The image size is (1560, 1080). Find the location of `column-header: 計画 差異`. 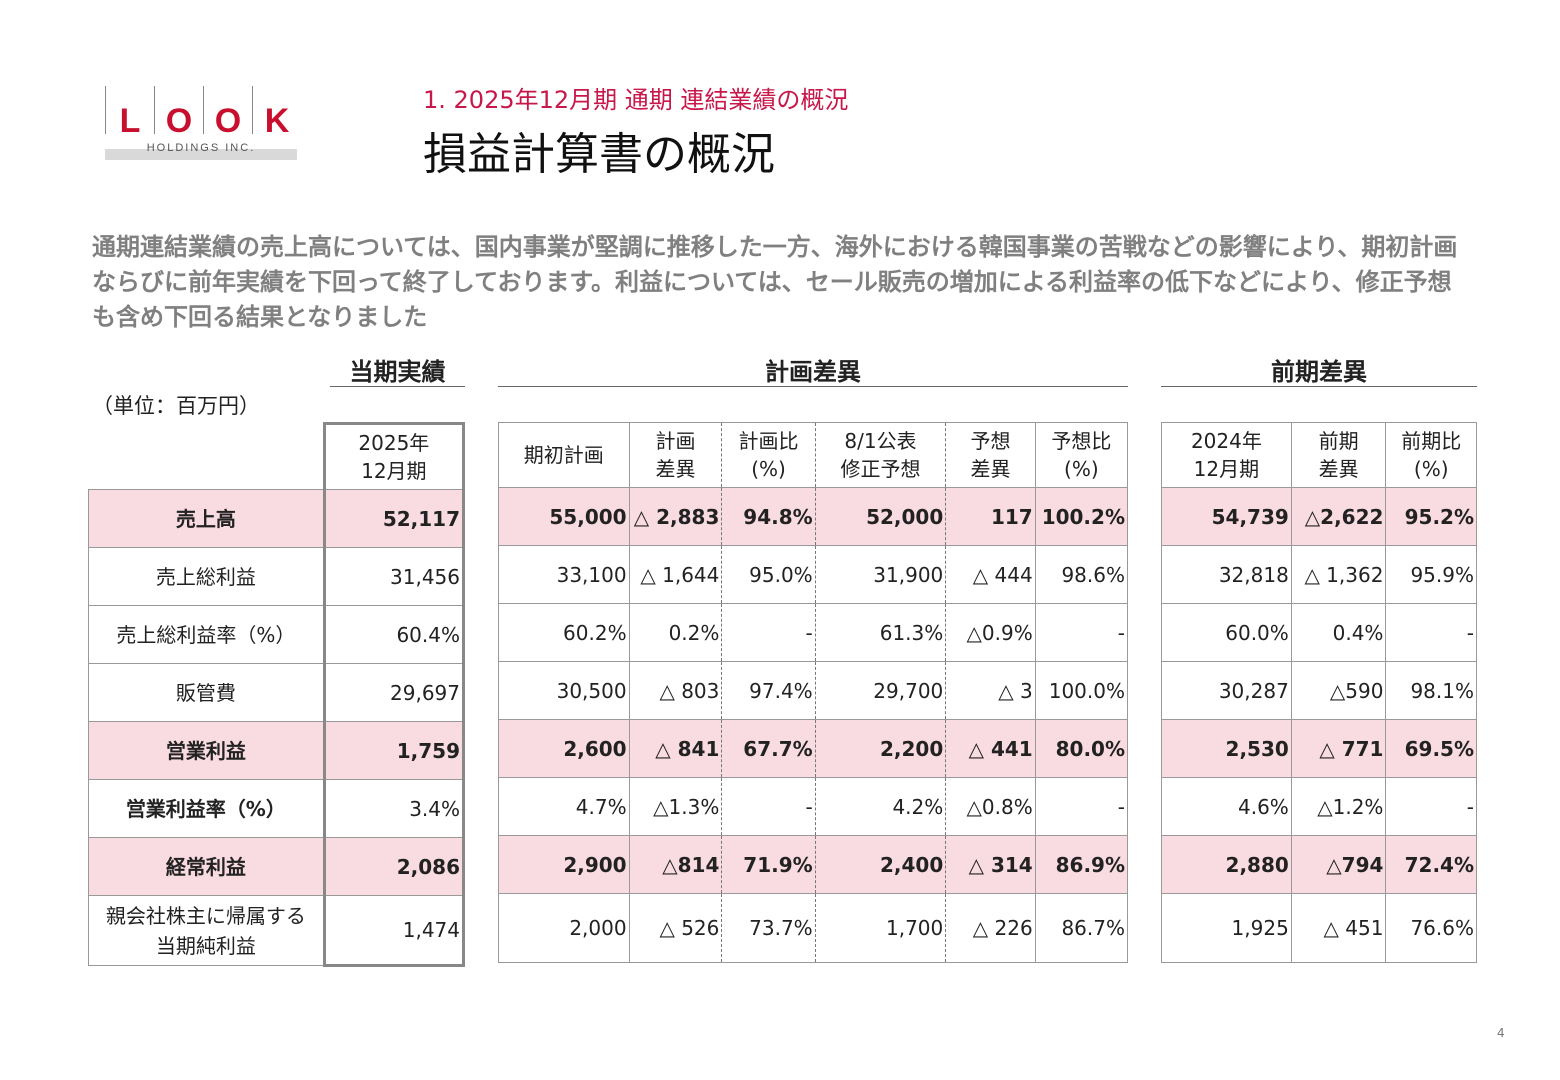

column-header: 計画 差異 is located at coordinates (675, 455).